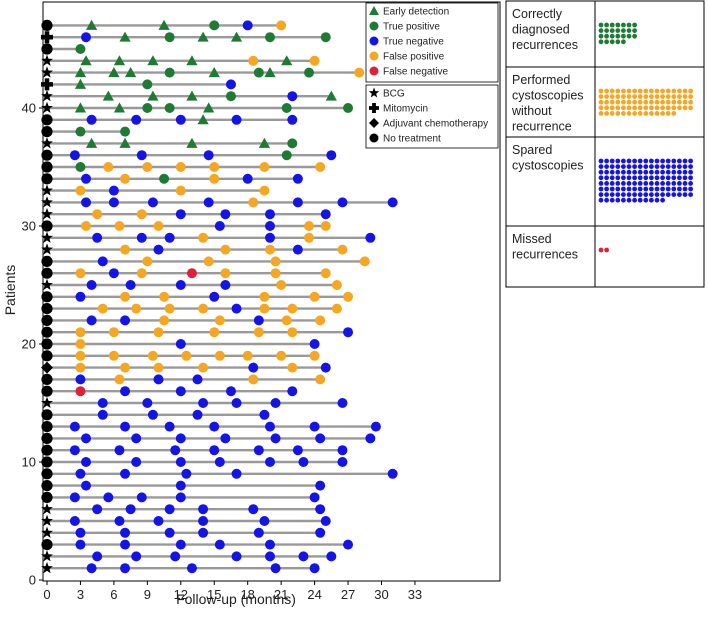 This screenshot has height=624, width=709. I want to click on legend-label: False positive, so click(414, 57).